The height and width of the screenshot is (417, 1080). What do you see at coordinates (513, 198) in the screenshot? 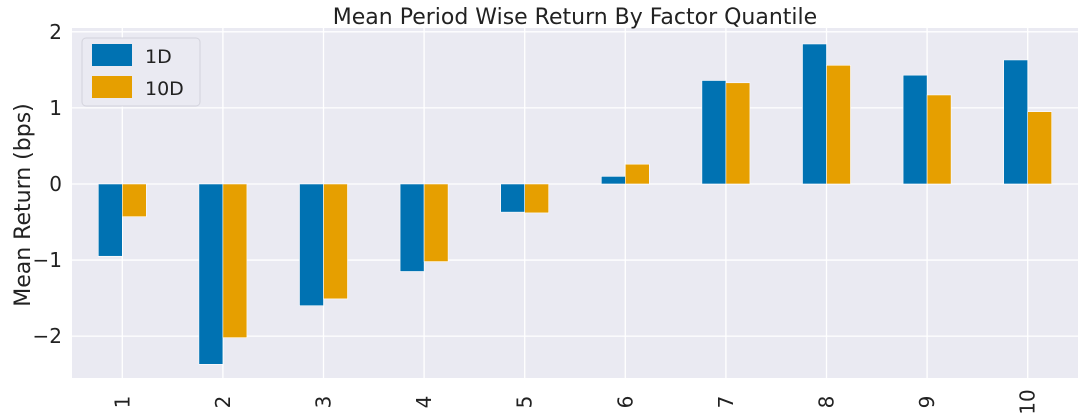
I see `bar-1d-q5` at bounding box center [513, 198].